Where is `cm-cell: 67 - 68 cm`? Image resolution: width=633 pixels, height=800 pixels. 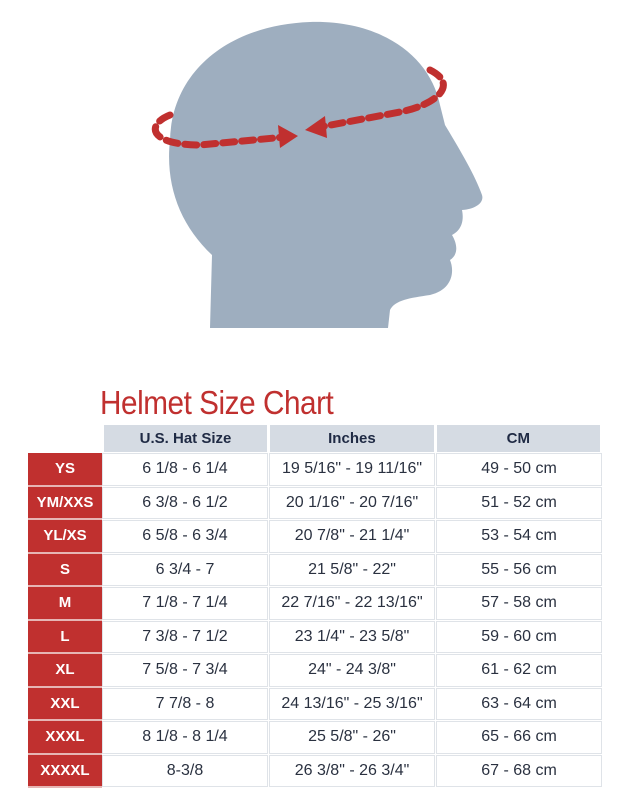
cm-cell: 67 - 68 cm is located at coordinates (519, 770).